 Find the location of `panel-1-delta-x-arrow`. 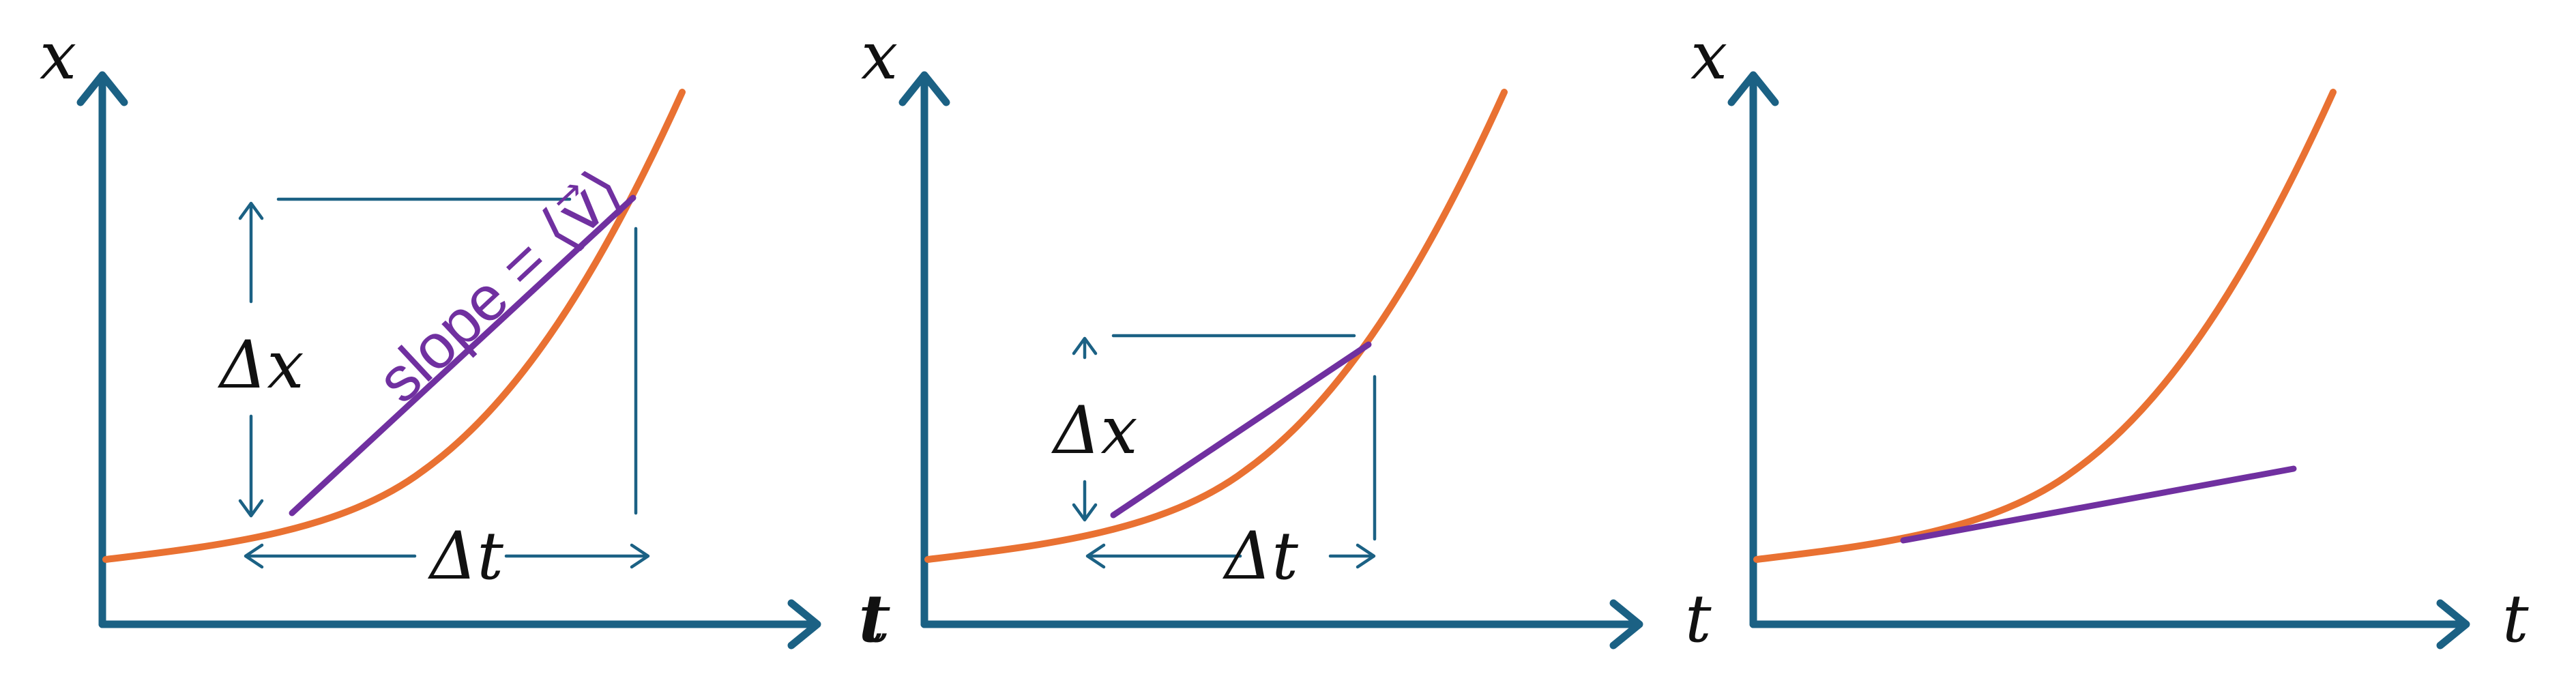

panel-1-delta-x-arrow is located at coordinates (251, 359).